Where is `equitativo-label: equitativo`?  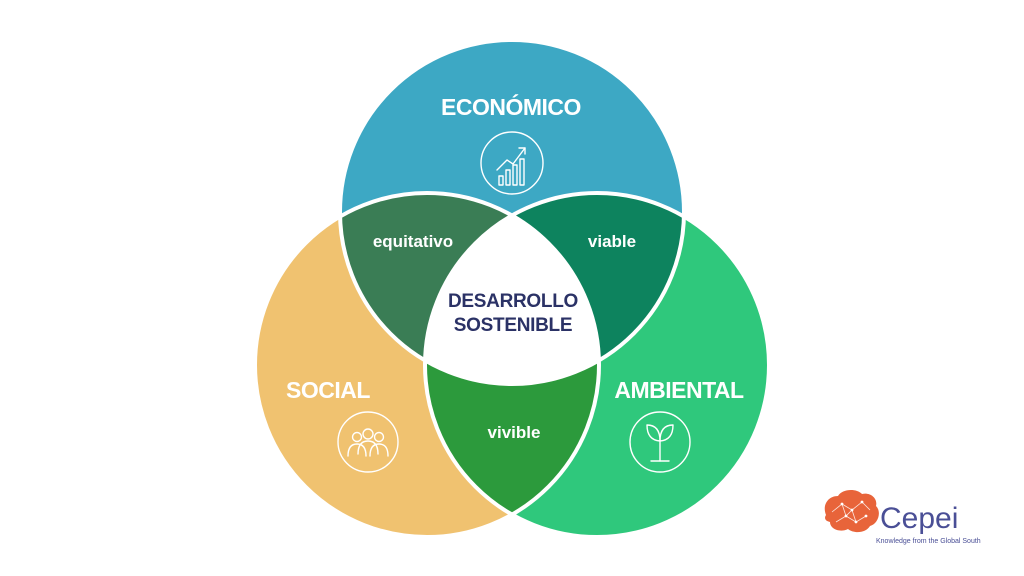
equitativo-label: equitativo is located at coordinates (413, 241).